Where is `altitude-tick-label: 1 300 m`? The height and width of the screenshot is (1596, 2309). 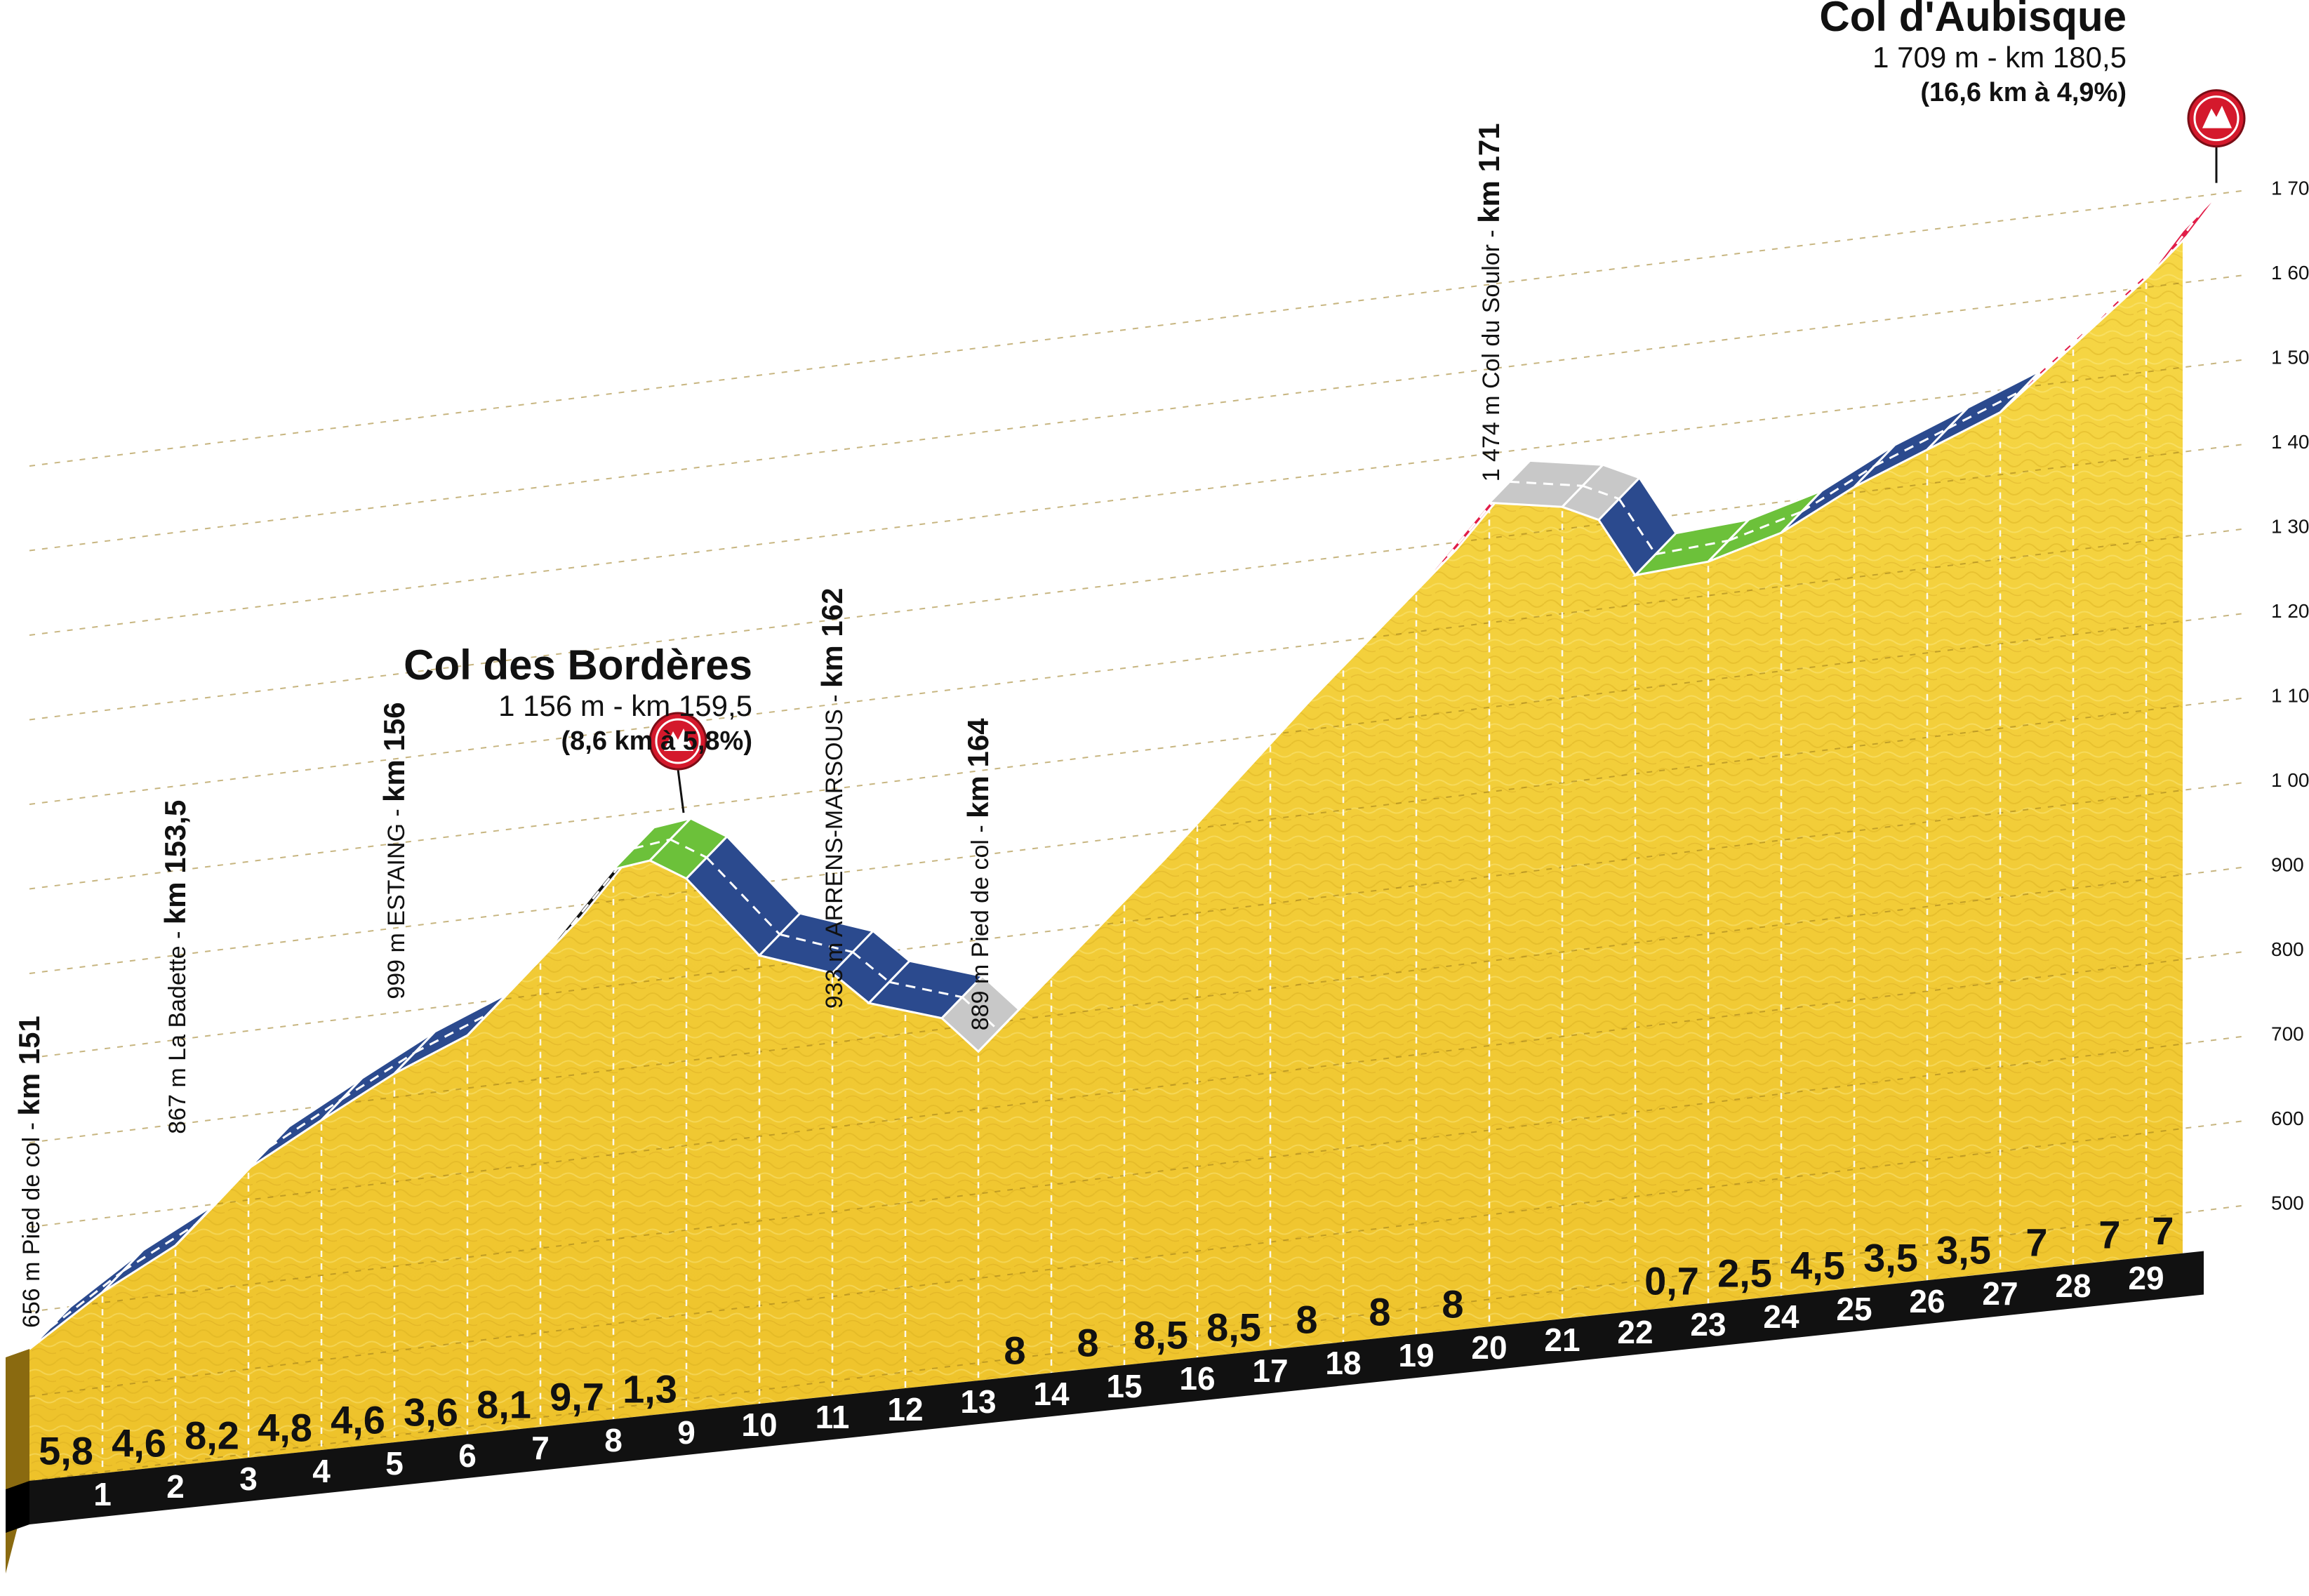
altitude-tick-label: 1 300 m is located at coordinates (2290, 527).